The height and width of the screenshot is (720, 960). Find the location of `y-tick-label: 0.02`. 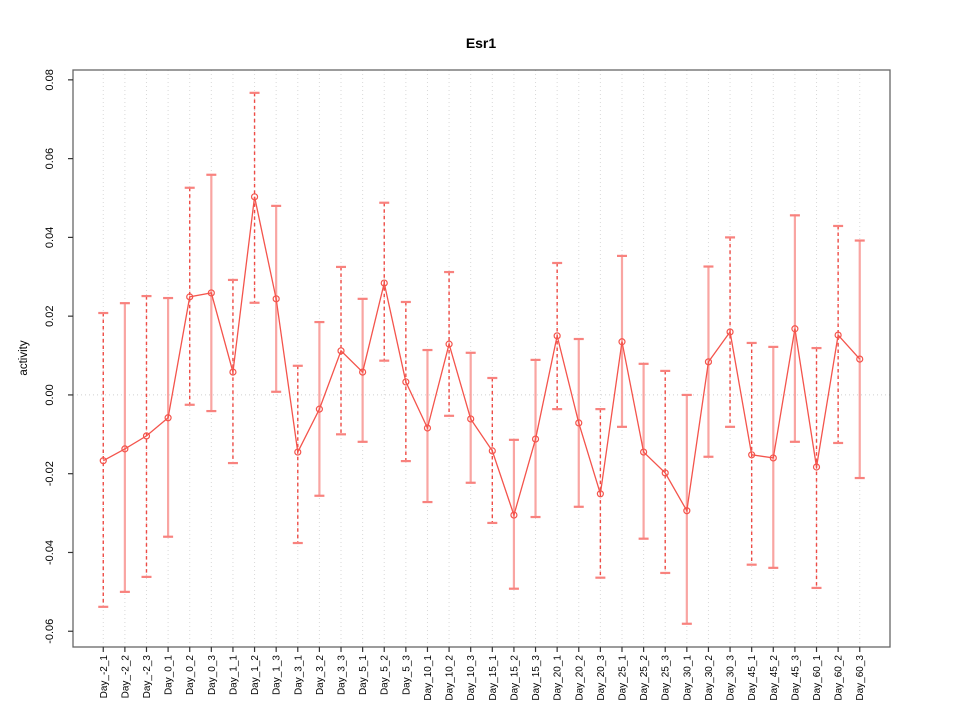

y-tick-label: 0.02 is located at coordinates (50, 315).